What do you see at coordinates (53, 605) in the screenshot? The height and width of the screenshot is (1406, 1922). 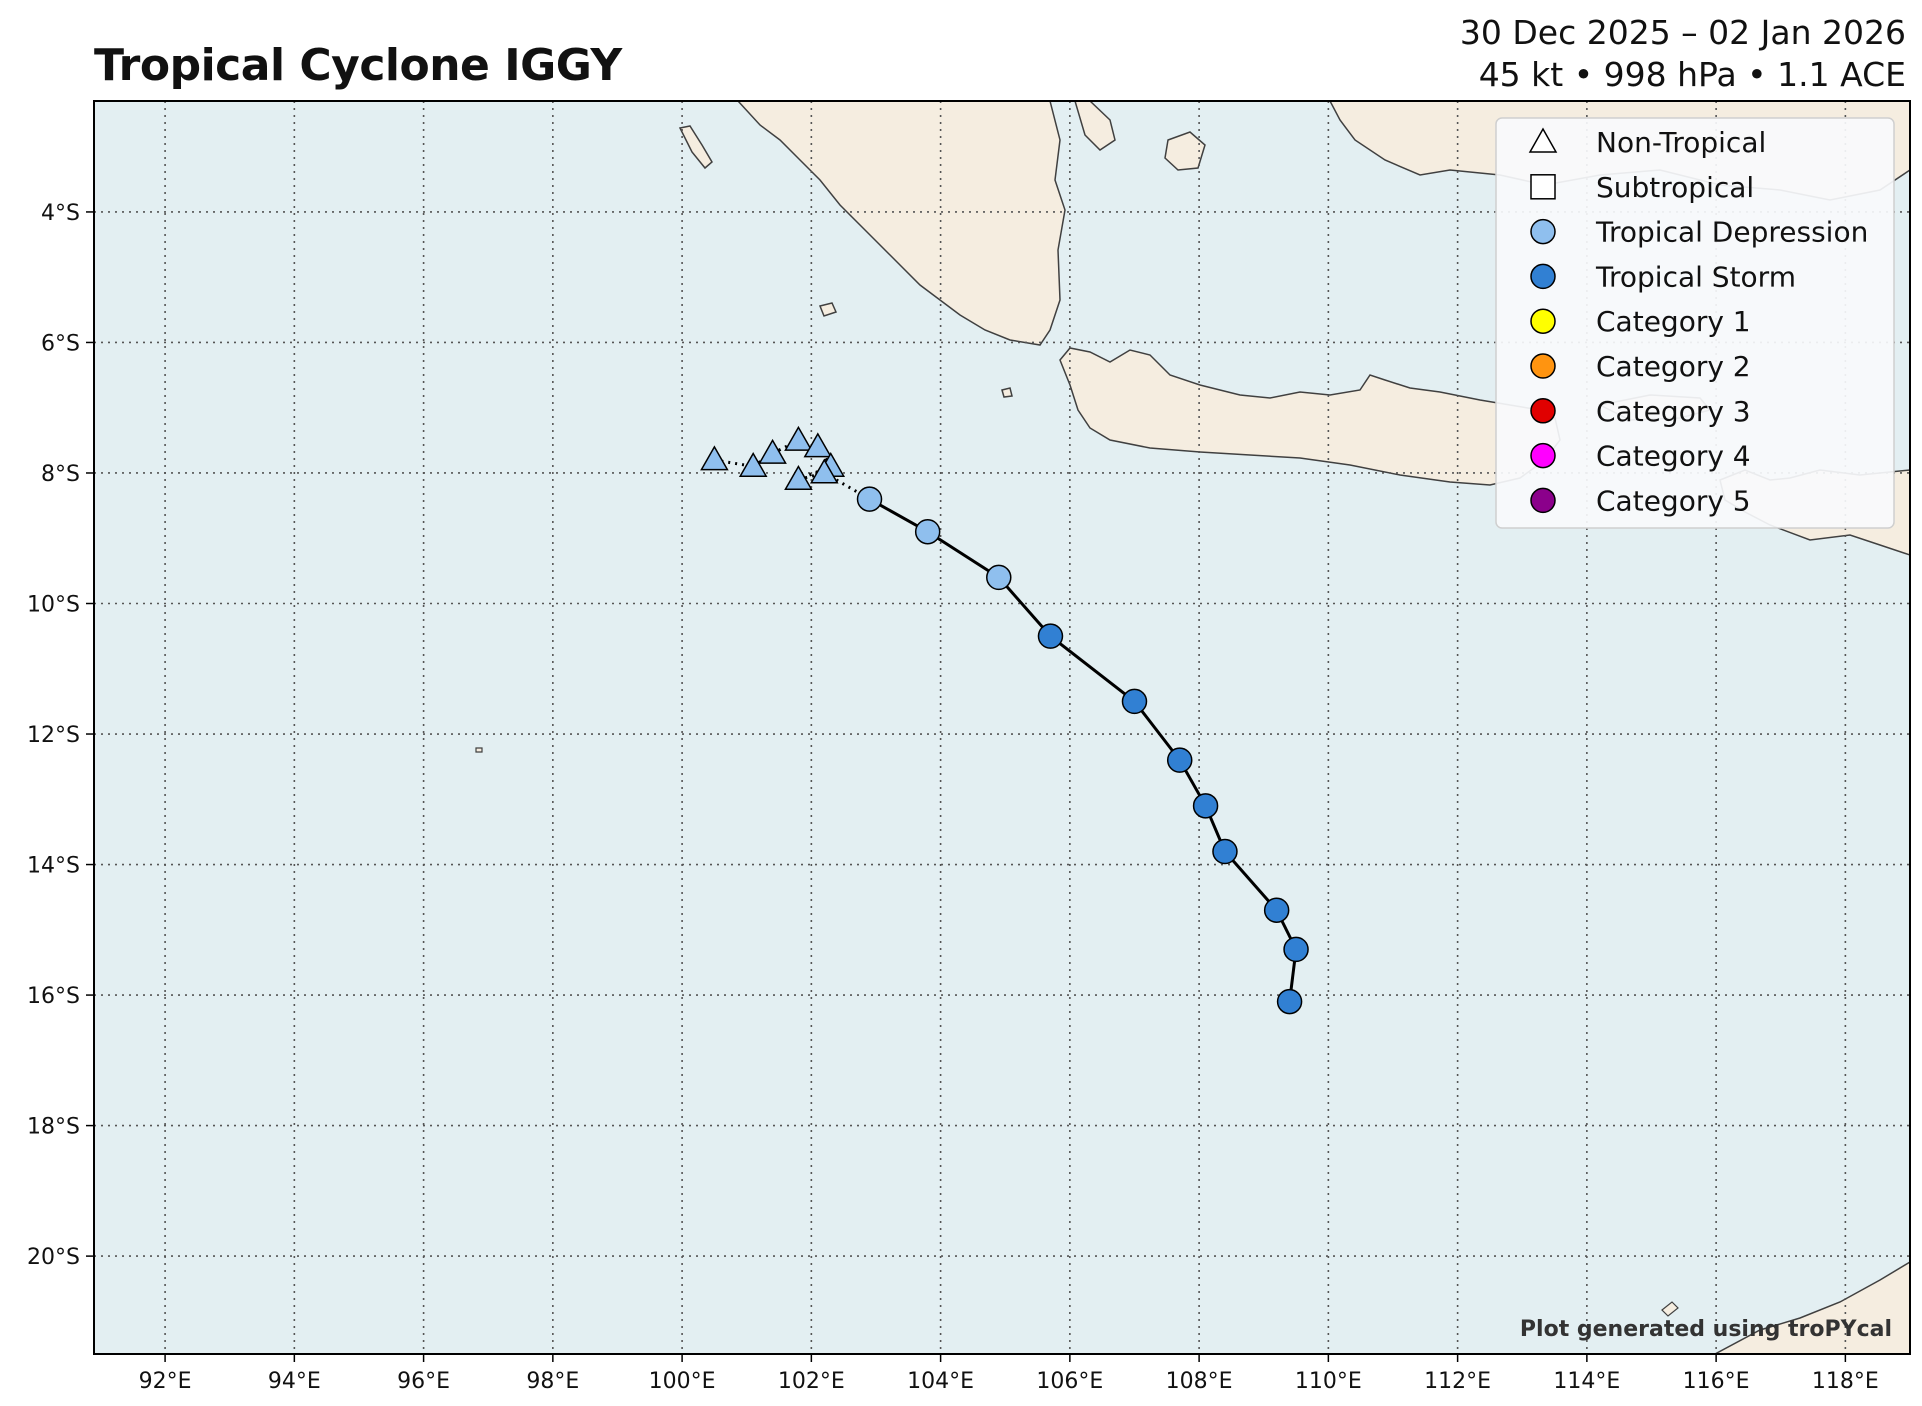 I see `lat-tick-label: 10°S` at bounding box center [53, 605].